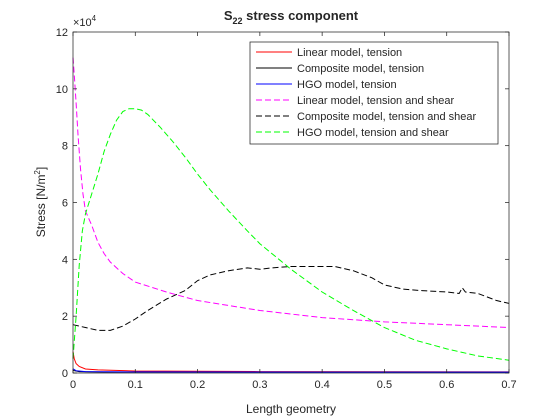 This screenshot has width=560, height=420. What do you see at coordinates (135, 385) in the screenshot?
I see `x-tick-label: 0.1` at bounding box center [135, 385].